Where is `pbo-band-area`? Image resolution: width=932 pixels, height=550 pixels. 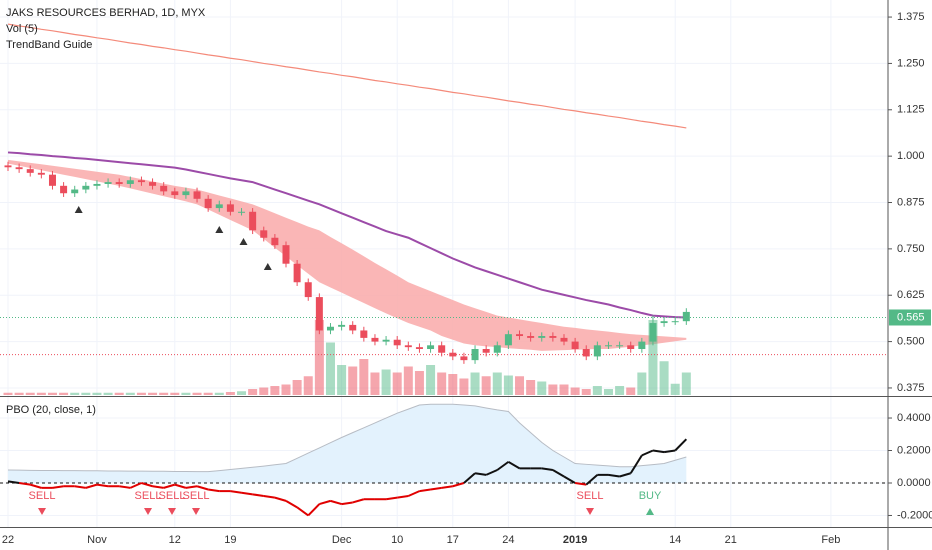
pbo-band-area is located at coordinates (347, 443).